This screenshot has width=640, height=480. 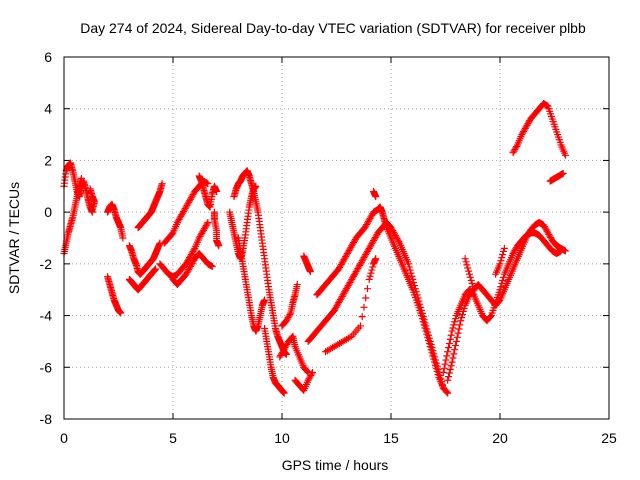 I want to click on x-tick-label: 5, so click(x=173, y=438).